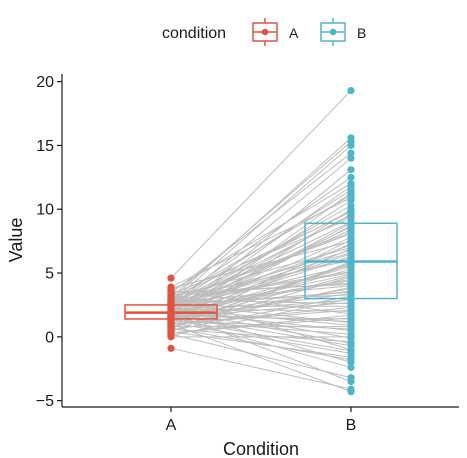 Image resolution: width=467 pixels, height=458 pixels. Describe the element at coordinates (275, 32) in the screenshot. I see `legend-item-a: A` at that location.